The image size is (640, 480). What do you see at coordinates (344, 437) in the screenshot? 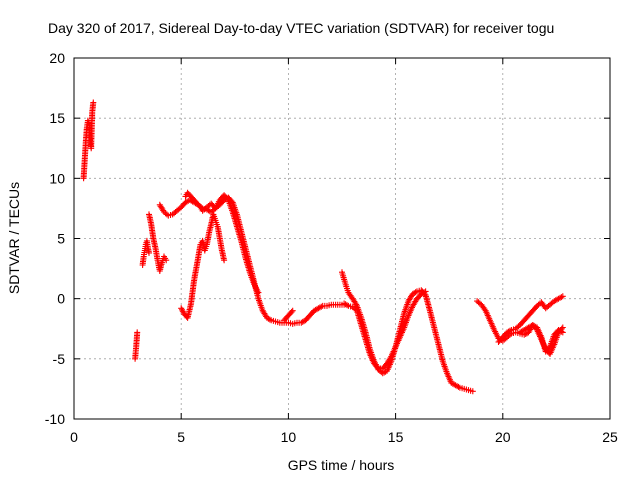
I see `x-tick-labels: 0 5 10 15 20 25` at bounding box center [344, 437].